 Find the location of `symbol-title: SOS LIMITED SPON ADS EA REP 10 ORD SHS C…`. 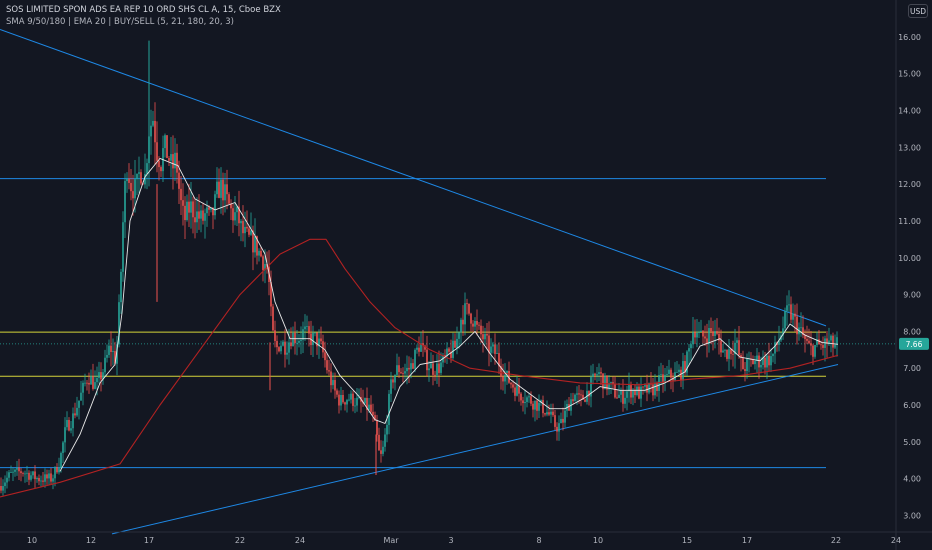

symbol-title: SOS LIMITED SPON ADS EA REP 10 ORD SHS C… is located at coordinates (143, 10).